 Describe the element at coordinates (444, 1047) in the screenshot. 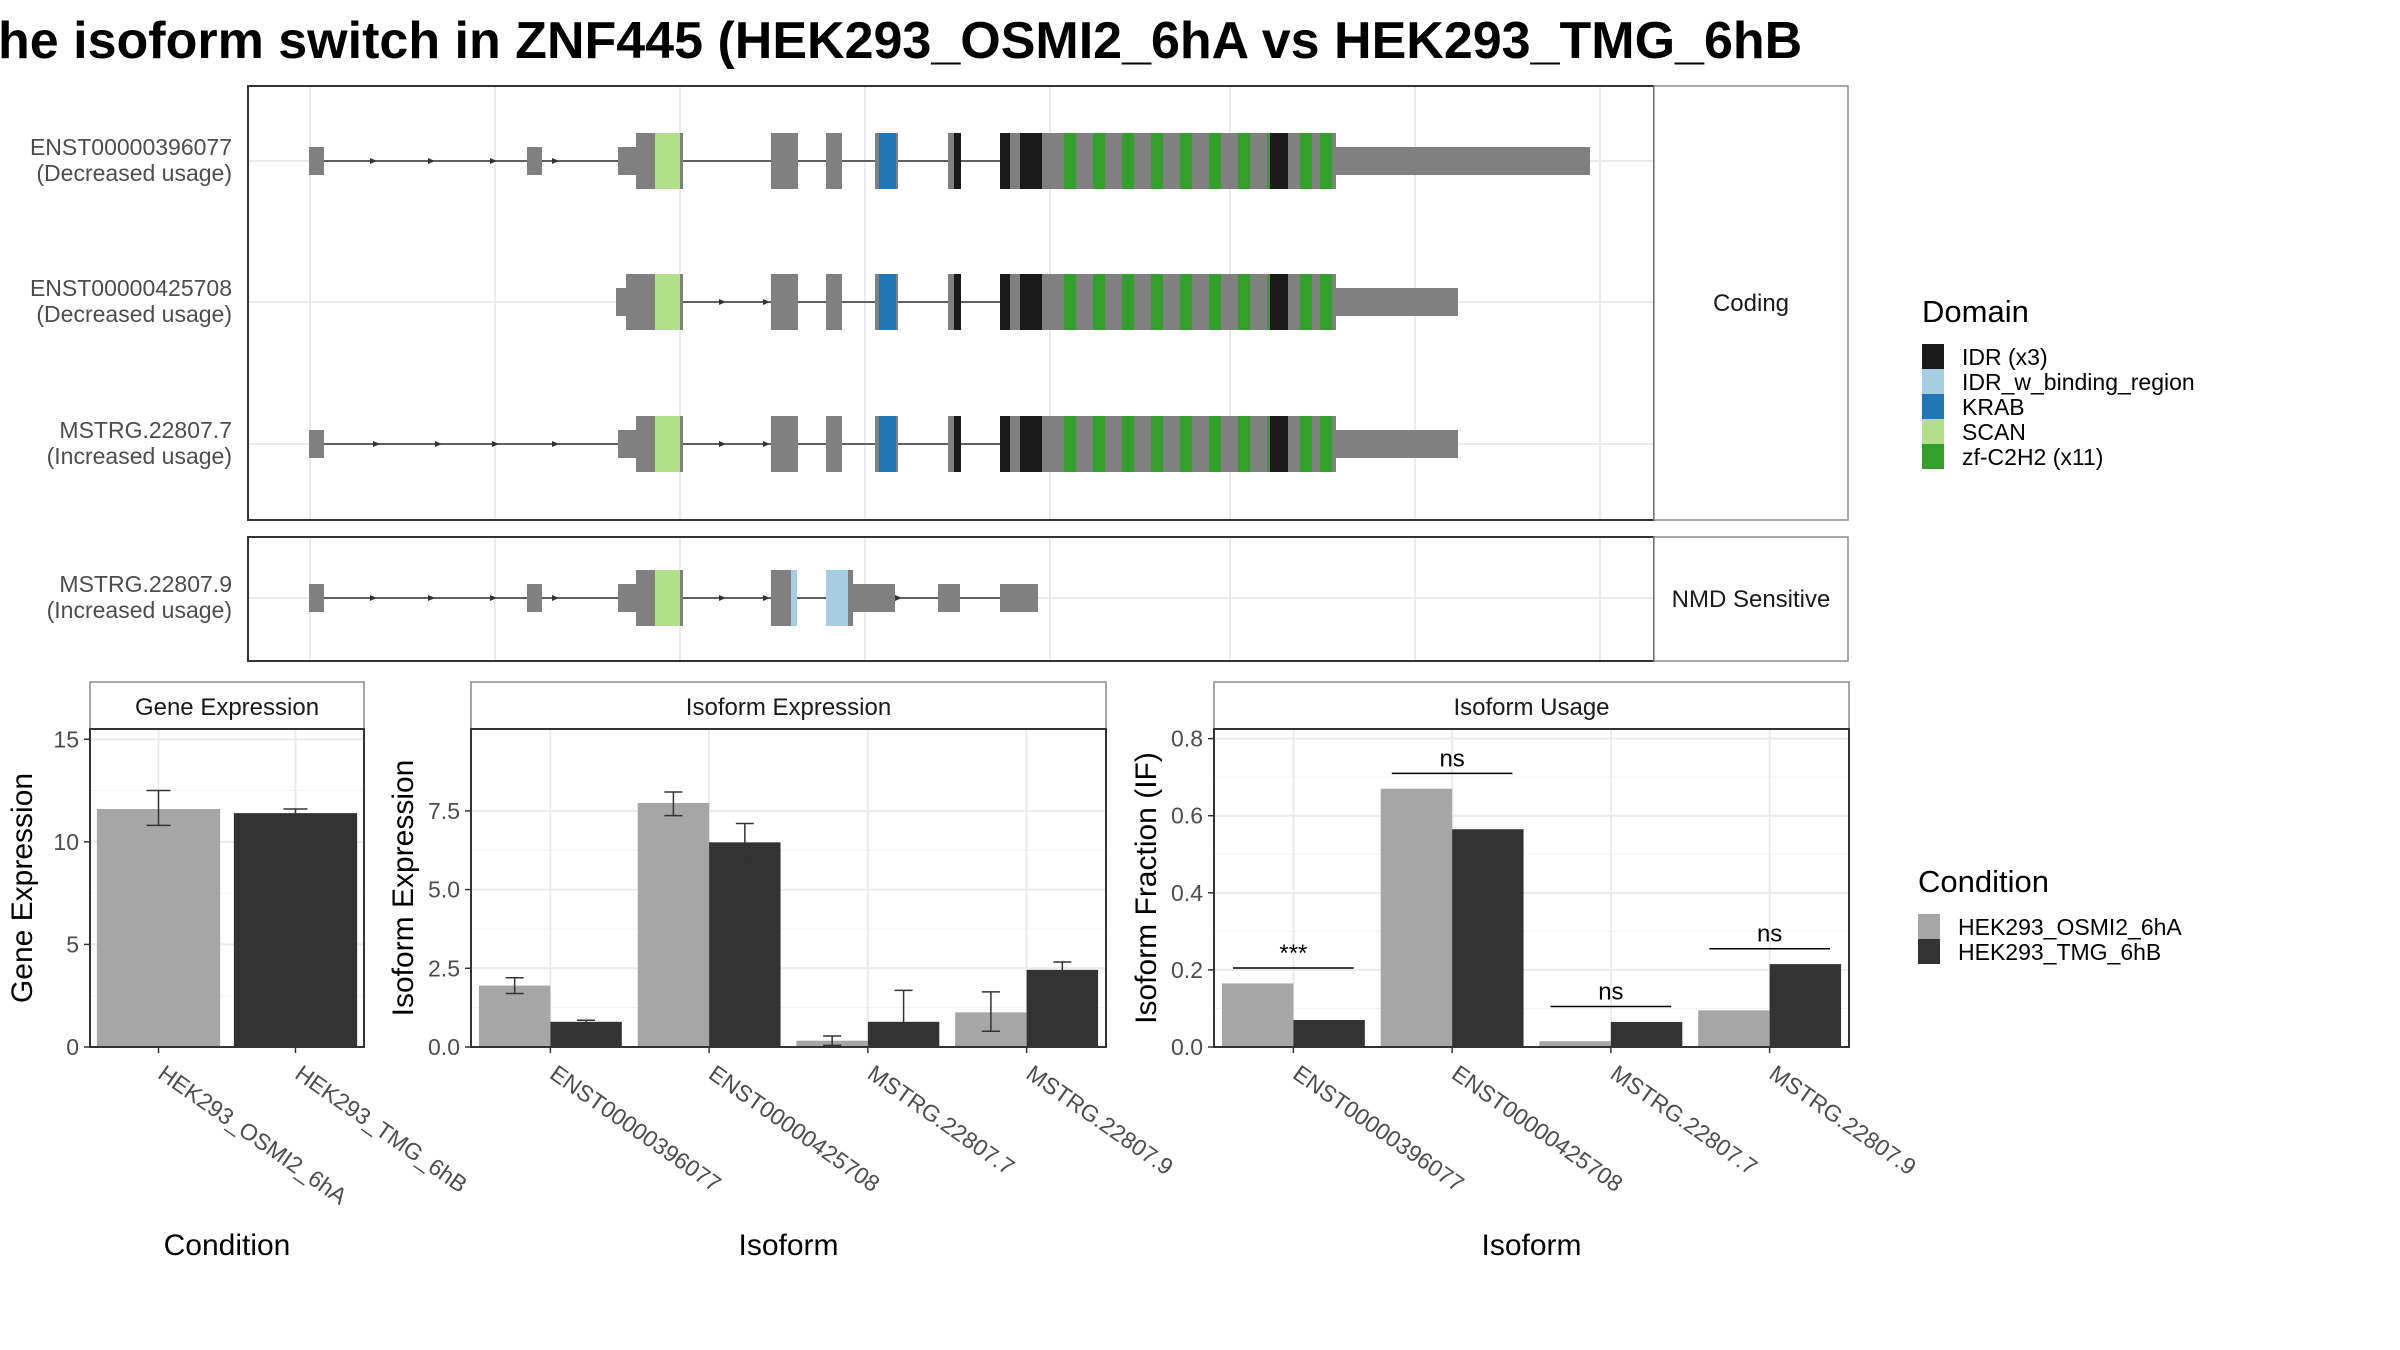

I see `y-tick-label: 0.0` at that location.